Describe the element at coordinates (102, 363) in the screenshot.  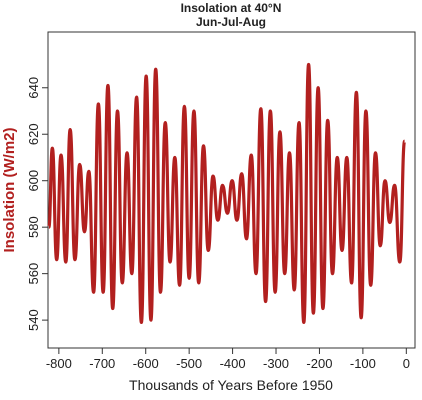
I see `x-tick-label: -700` at that location.